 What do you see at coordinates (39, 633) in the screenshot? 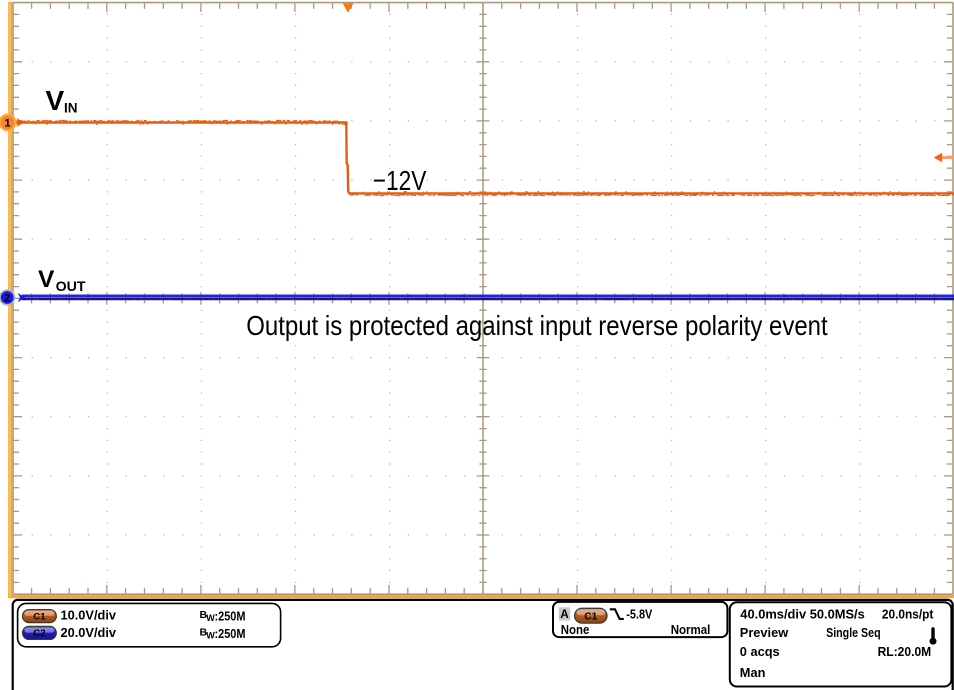
I see `svg-text: C2` at bounding box center [39, 633].